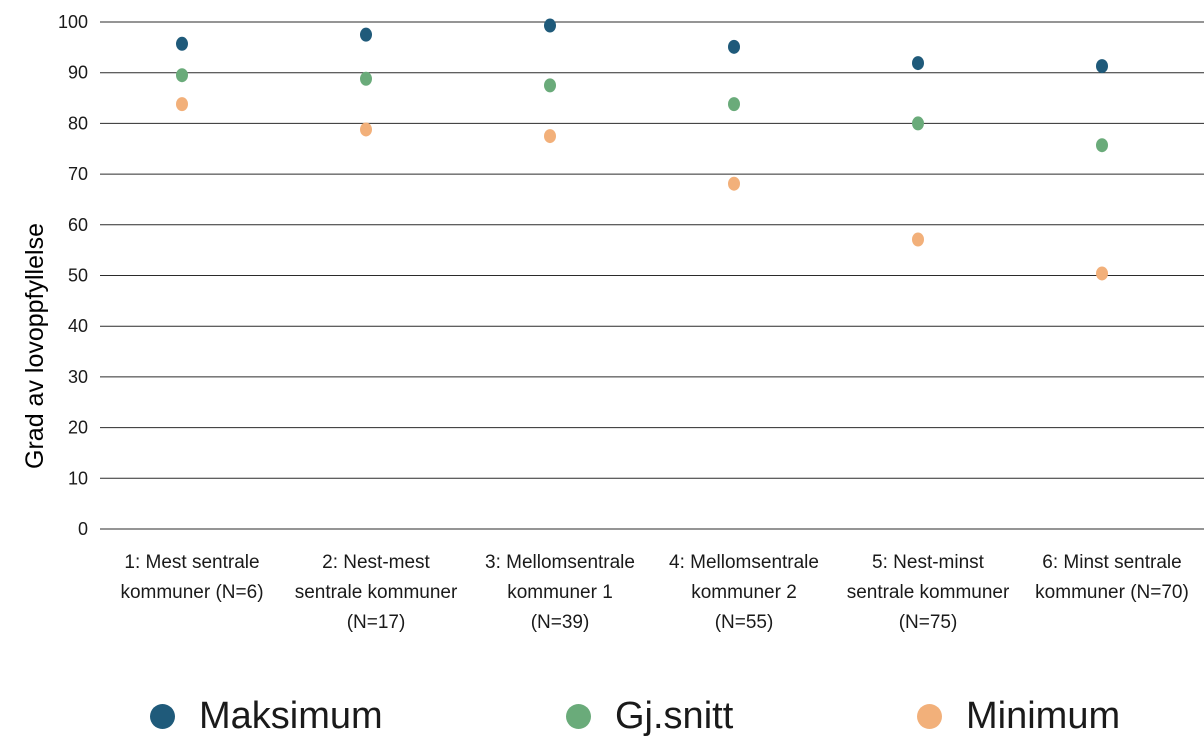 The image size is (1204, 742). What do you see at coordinates (35, 346) in the screenshot?
I see `y-axis-label: Grad av lovoppfyllelse` at bounding box center [35, 346].